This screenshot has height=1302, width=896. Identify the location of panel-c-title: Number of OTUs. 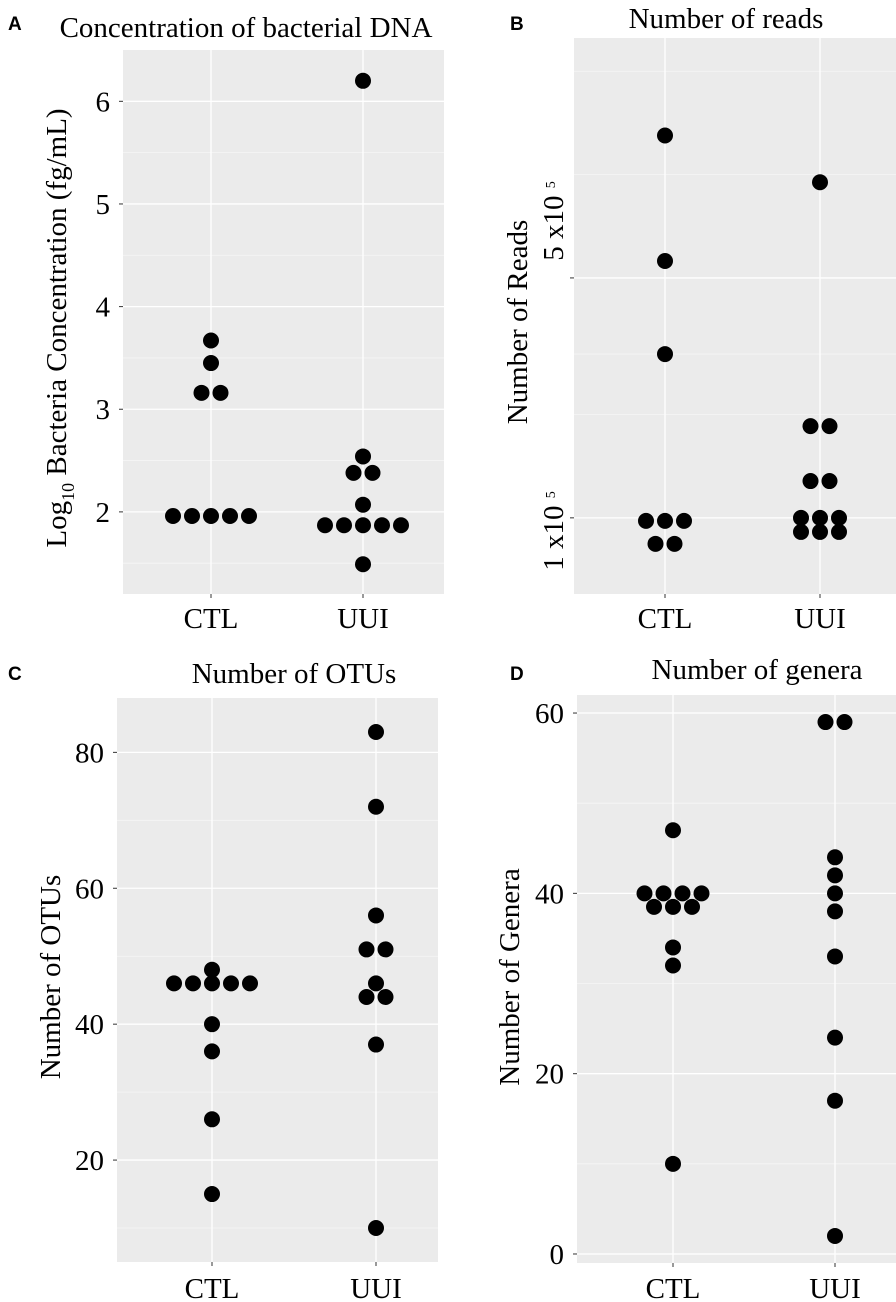
(294, 674).